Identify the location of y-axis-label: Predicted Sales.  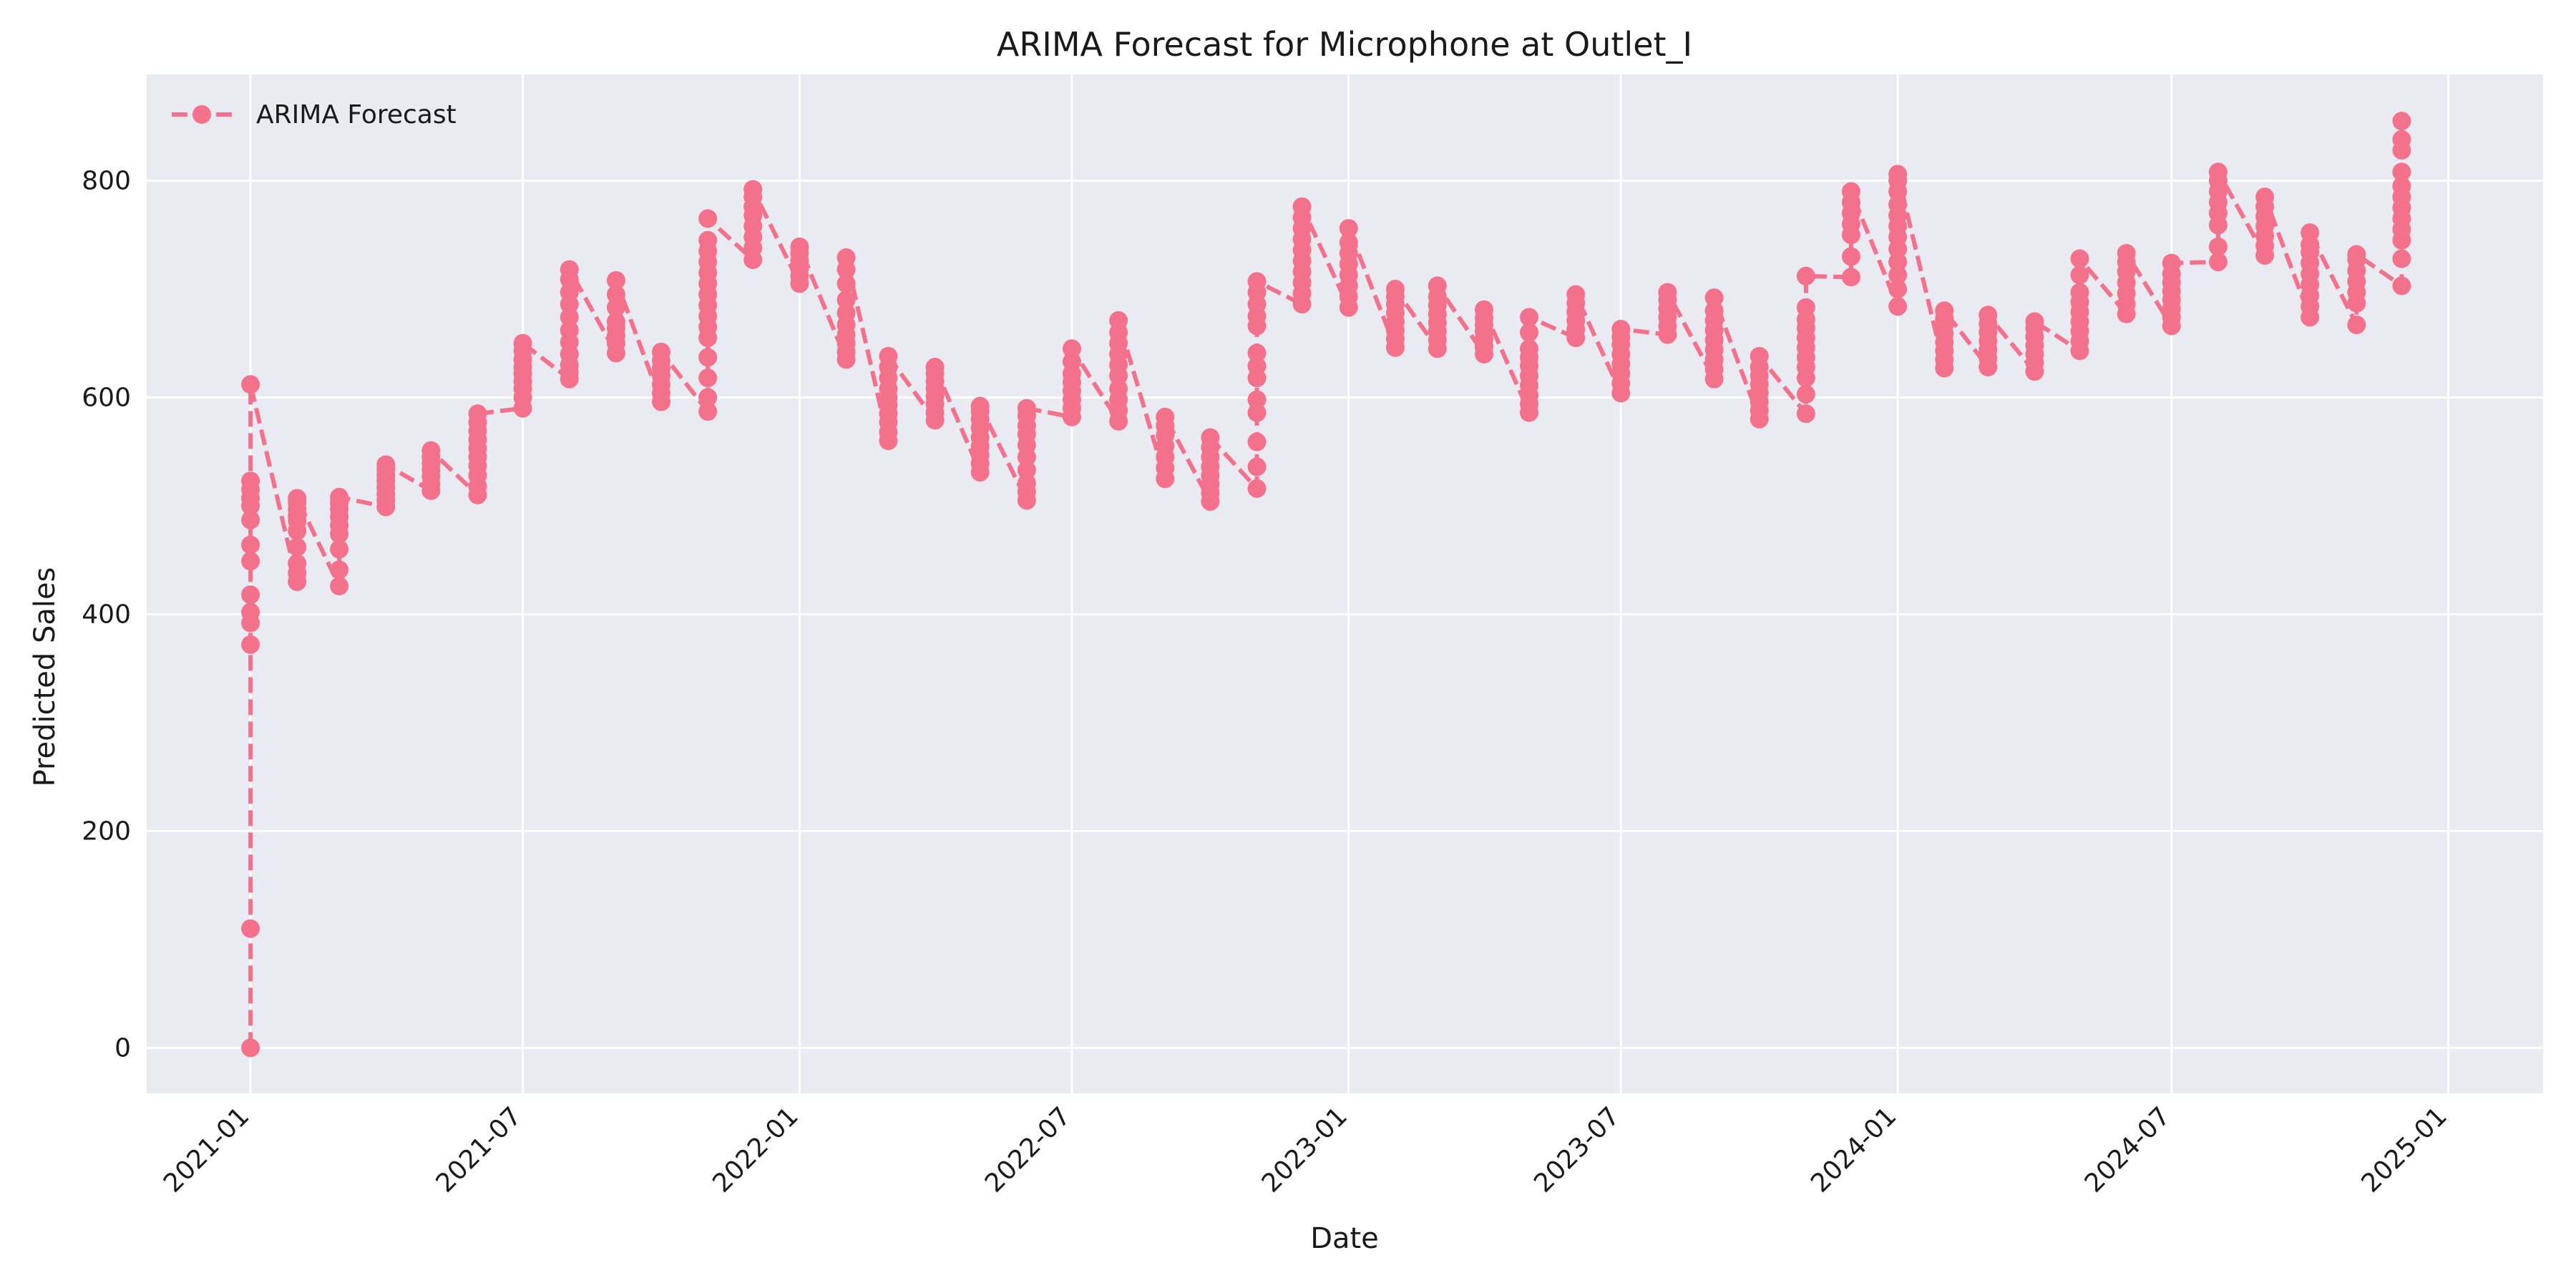
(45, 677).